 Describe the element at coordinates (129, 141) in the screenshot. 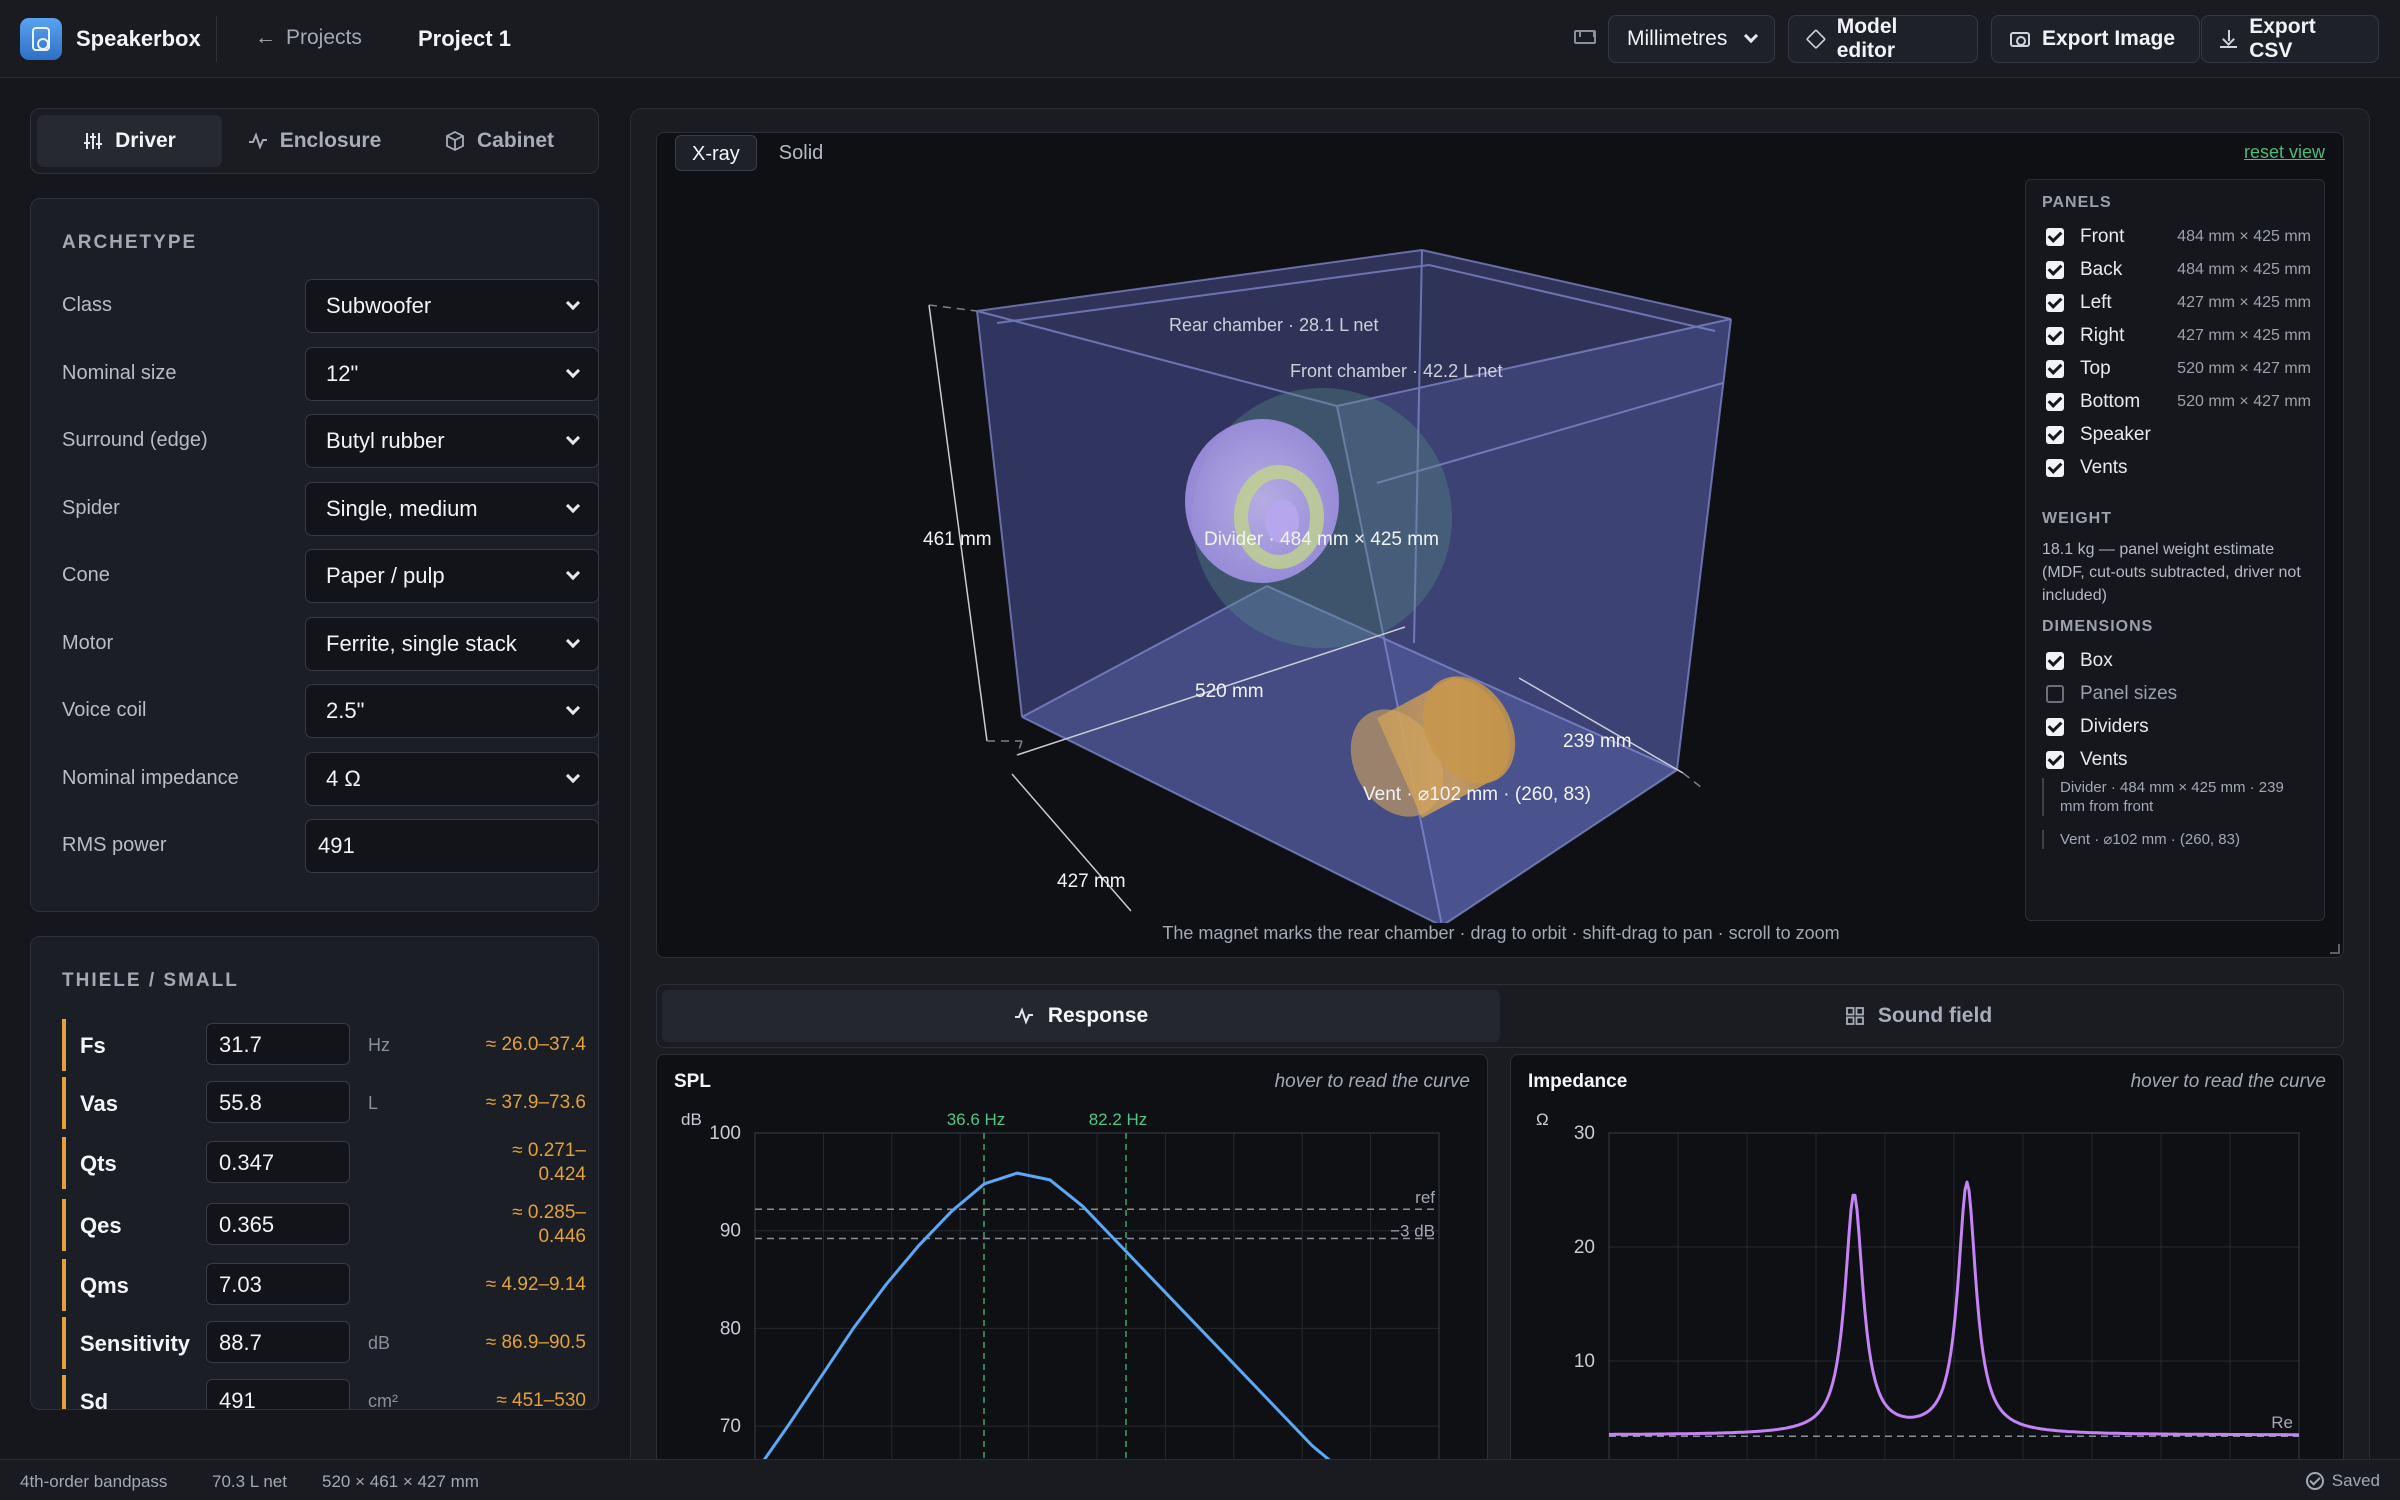

I see `tab-driver: Driver` at that location.